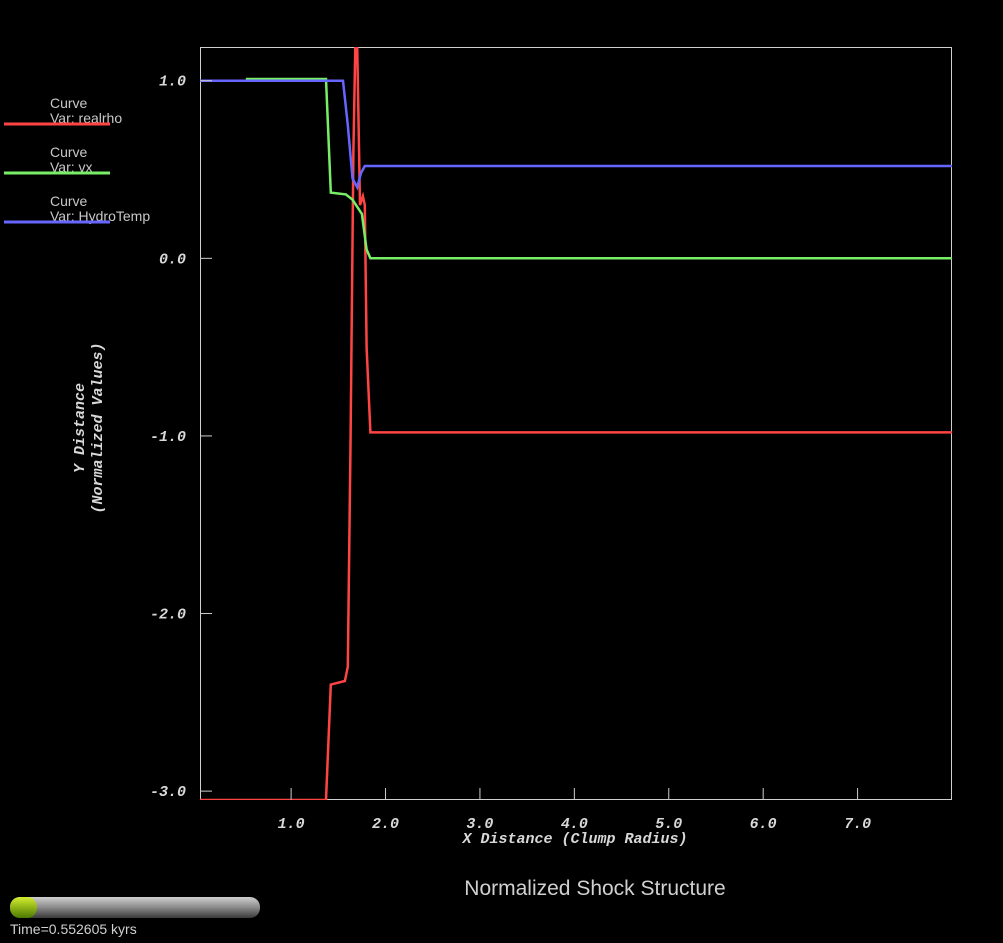 This screenshot has width=1003, height=943. What do you see at coordinates (172, 82) in the screenshot?
I see `y-tick-label: 1.0` at bounding box center [172, 82].